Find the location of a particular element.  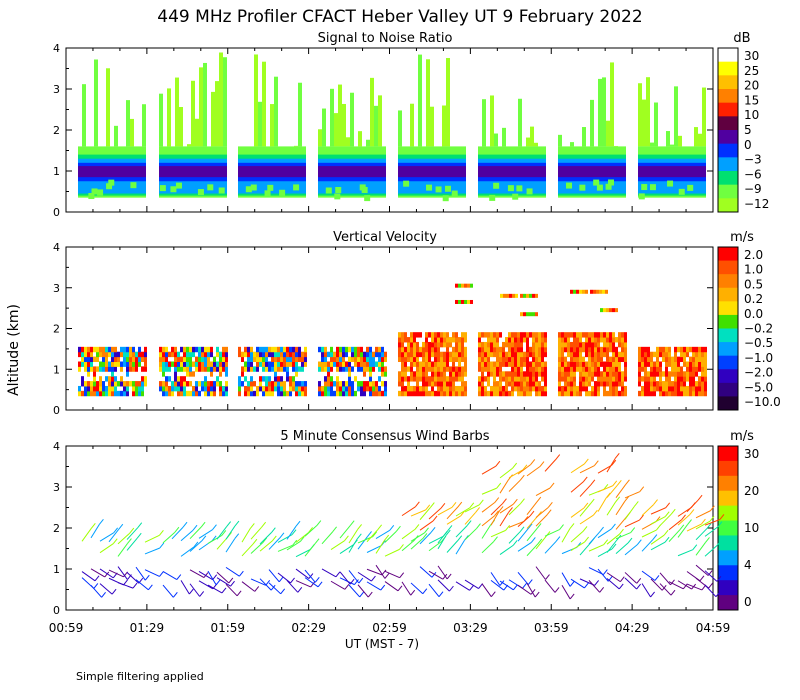

colorbar-label: −0.5 is located at coordinates (758, 343).